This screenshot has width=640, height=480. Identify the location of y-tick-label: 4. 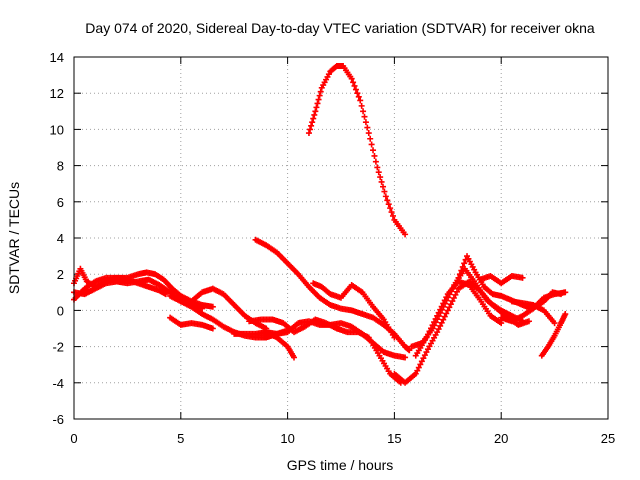
(60, 238).